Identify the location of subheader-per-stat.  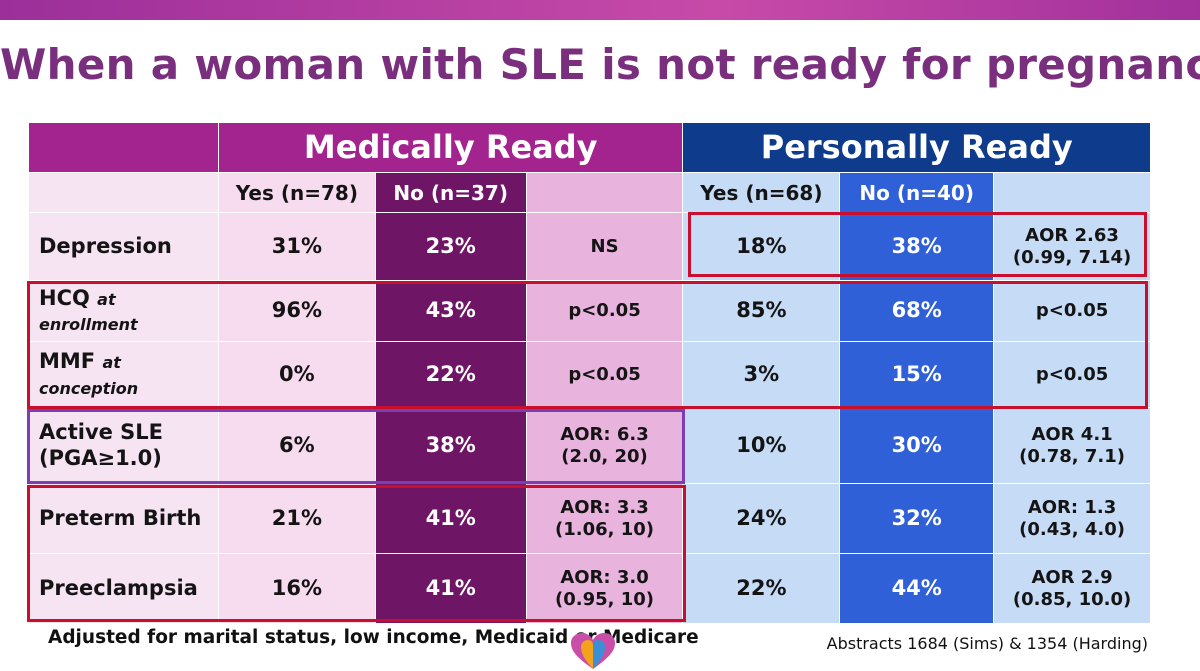
(1072, 192).